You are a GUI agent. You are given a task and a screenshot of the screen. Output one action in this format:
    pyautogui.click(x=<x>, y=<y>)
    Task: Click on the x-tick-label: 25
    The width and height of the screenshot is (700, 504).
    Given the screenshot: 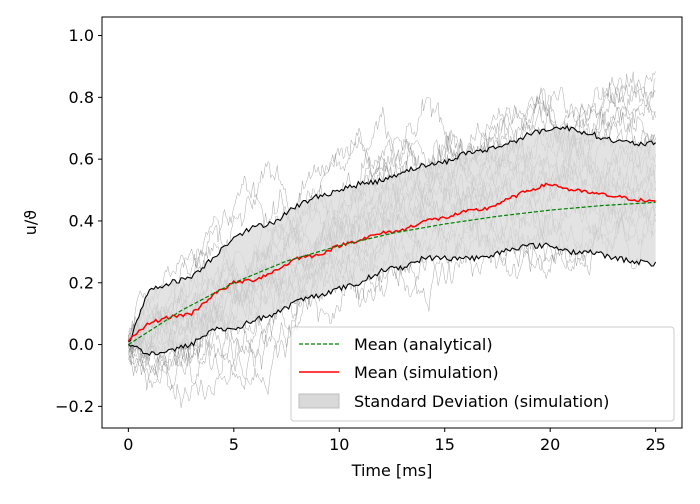 What is the action you would take?
    pyautogui.click(x=655, y=444)
    